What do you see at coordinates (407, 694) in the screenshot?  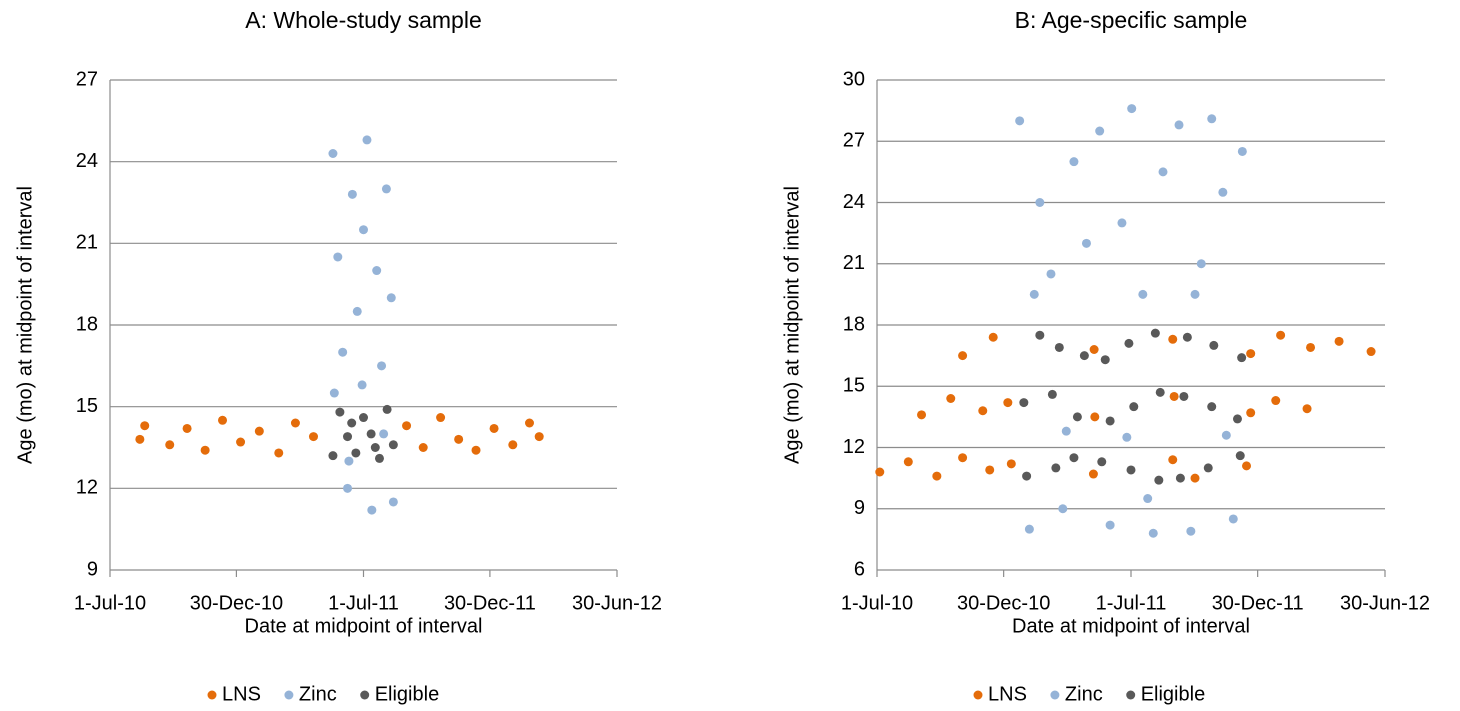 I see `legend-label: Eligible` at bounding box center [407, 694].